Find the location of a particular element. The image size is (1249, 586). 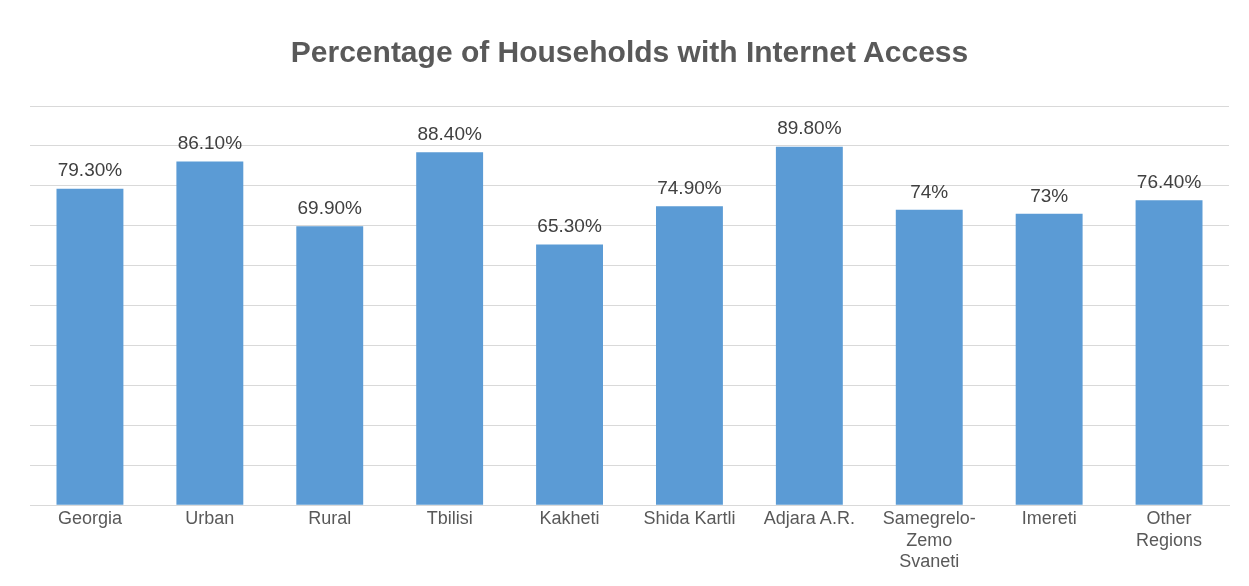

x-tick-label: Other Regions is located at coordinates (1169, 528).